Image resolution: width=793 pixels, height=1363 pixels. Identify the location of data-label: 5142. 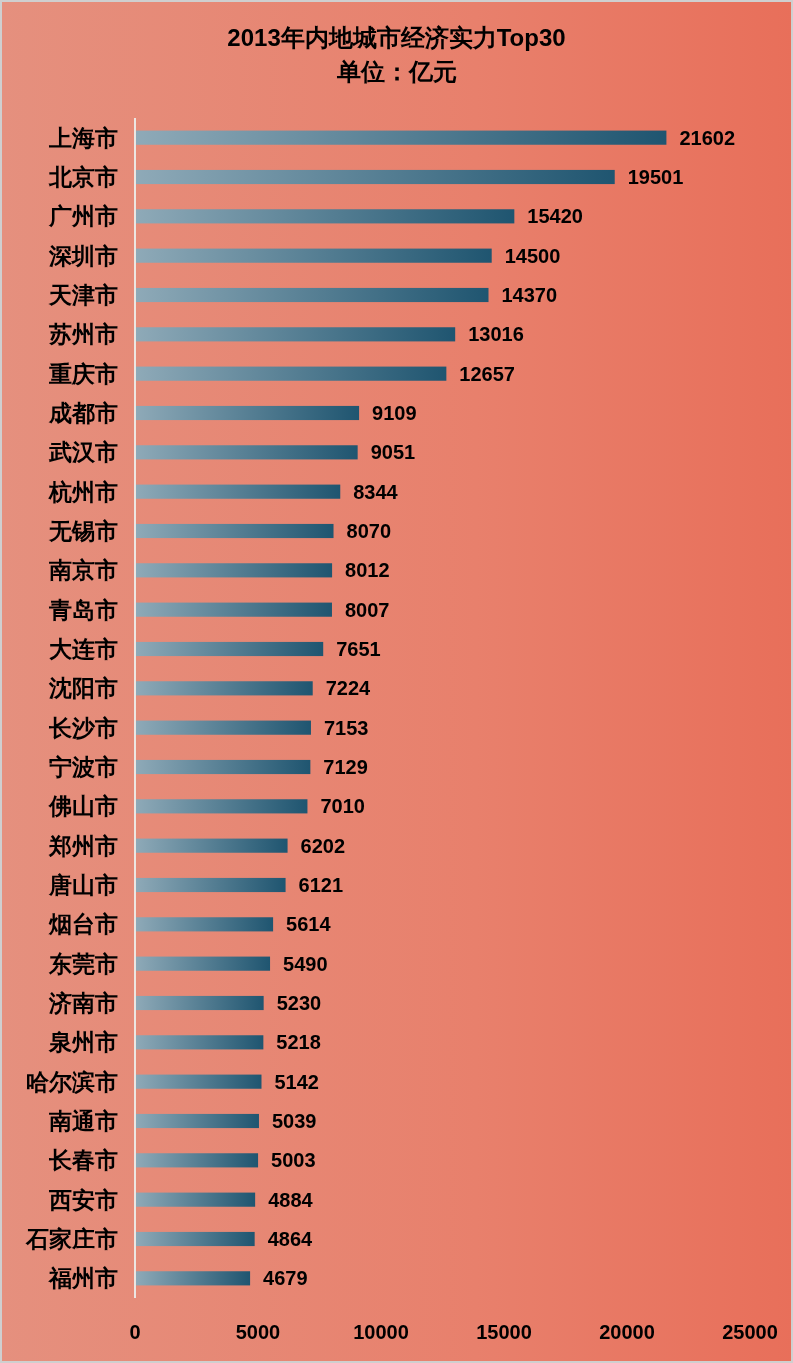
(296, 1081).